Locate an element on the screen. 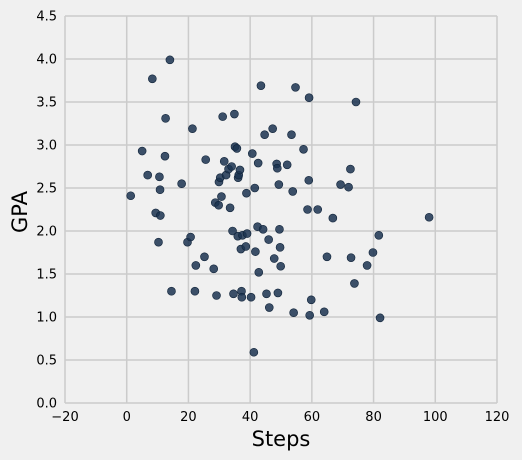  y-tick-label: 1.5 is located at coordinates (46, 275).